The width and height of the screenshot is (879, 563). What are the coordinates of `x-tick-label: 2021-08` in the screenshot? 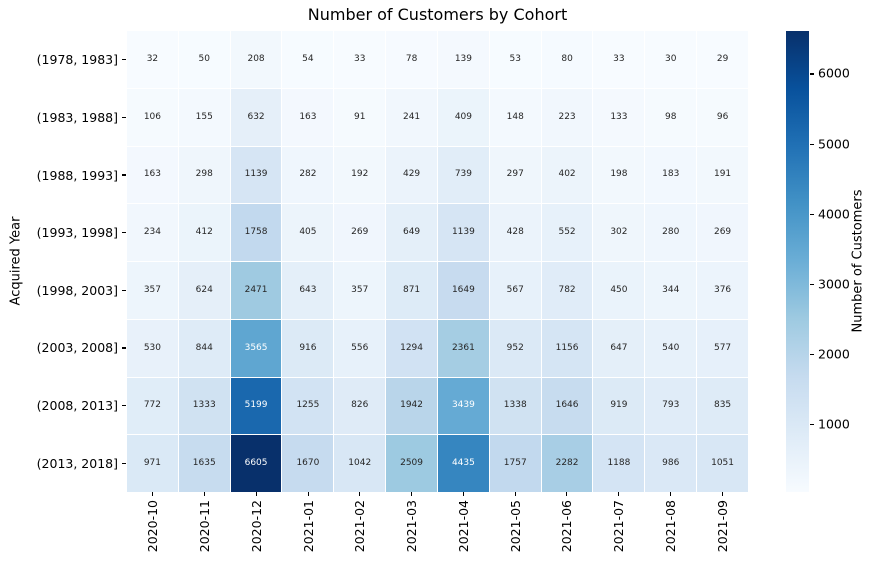 It's located at (670, 526).